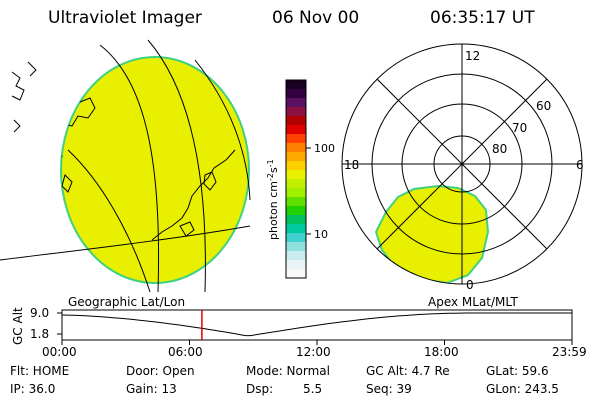  I want to click on geographic-latitude: GLat: 59.6, so click(517, 371).